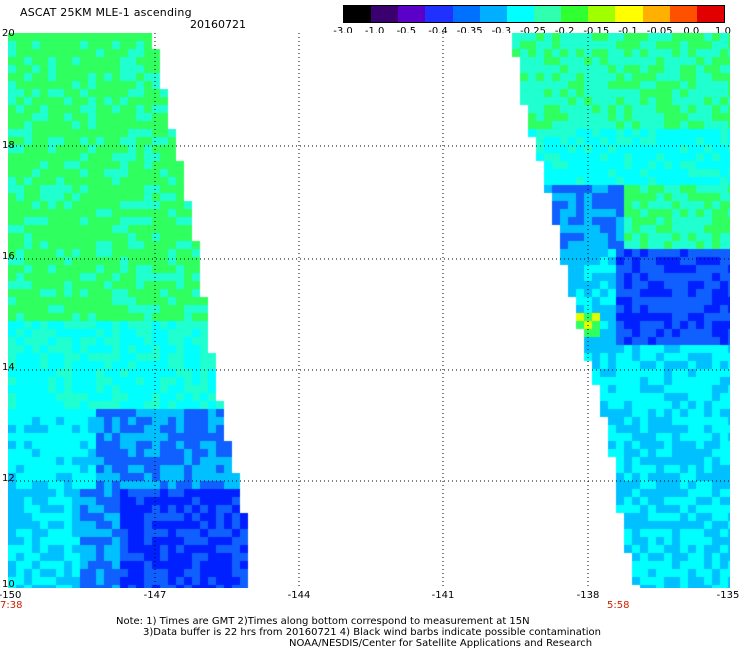  What do you see at coordinates (728, 595) in the screenshot?
I see `lon-label-135: -135` at bounding box center [728, 595].